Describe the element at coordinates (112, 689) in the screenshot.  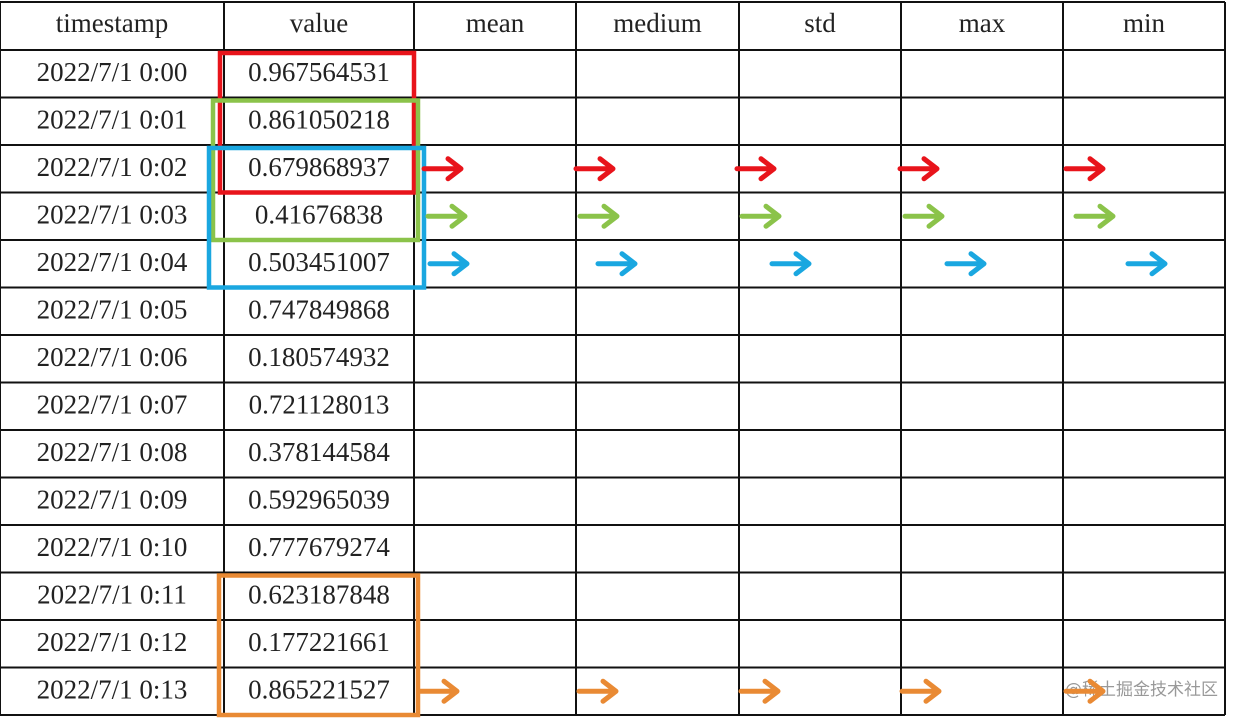
I see `timestamp-cell: 2022/7/1 0:13` at that location.